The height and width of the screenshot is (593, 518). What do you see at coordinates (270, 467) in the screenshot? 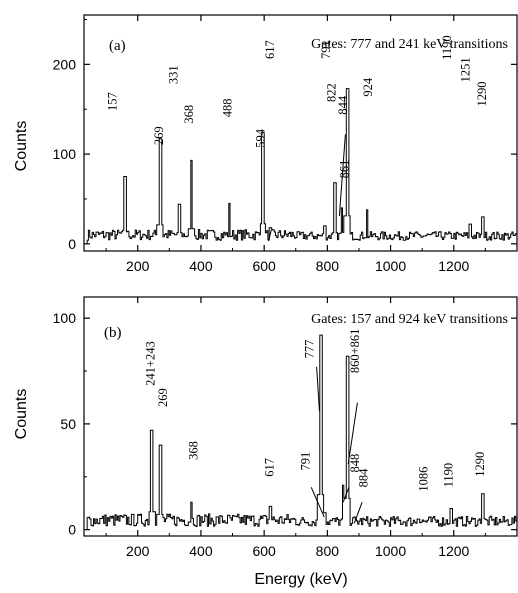
I see `peak-label-b-617: 617` at bounding box center [270, 467].